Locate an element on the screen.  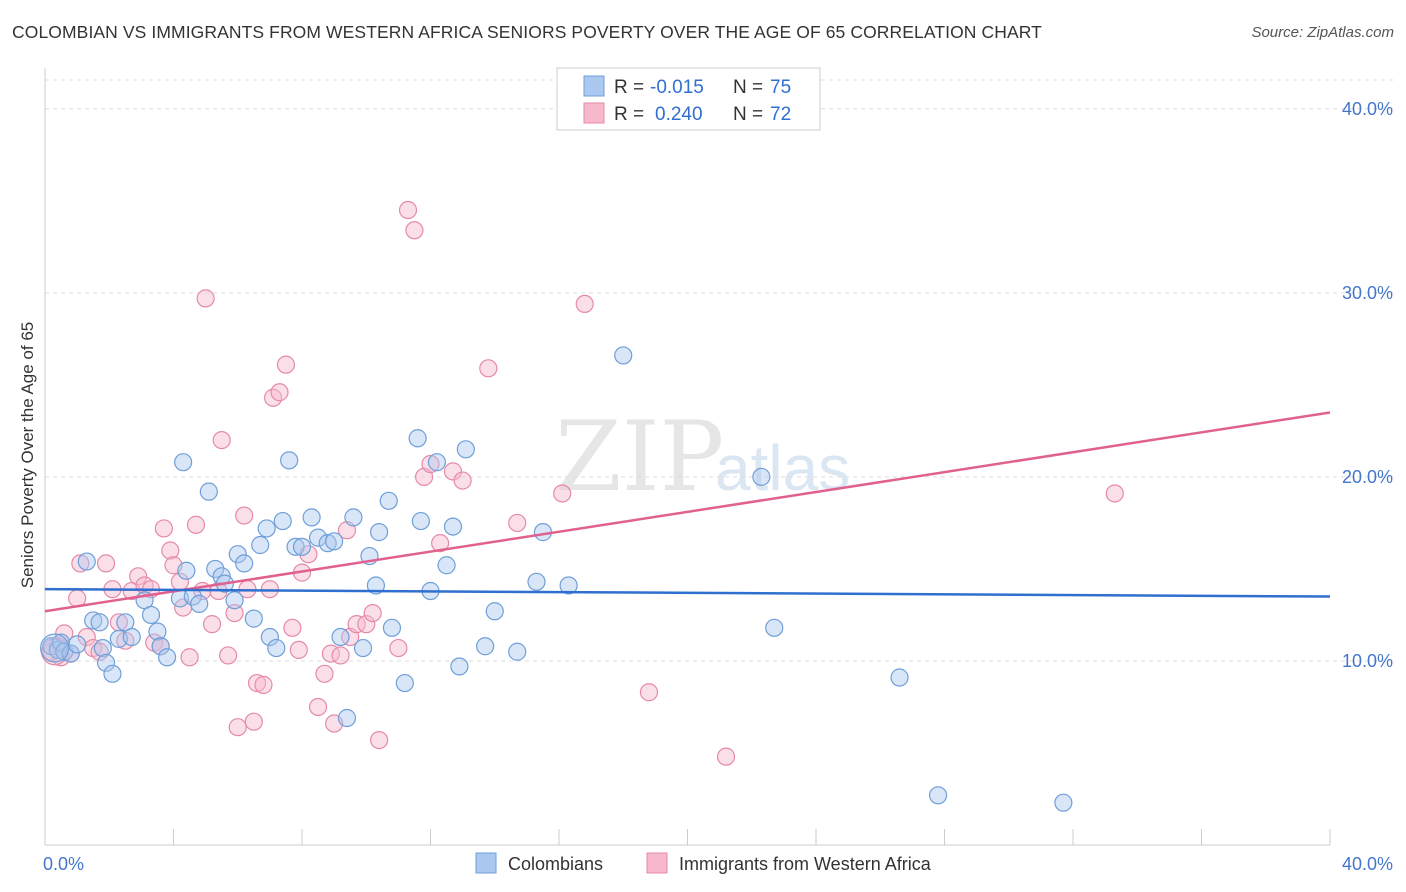
legend-swatch-colombians is located at coordinates (594, 86).